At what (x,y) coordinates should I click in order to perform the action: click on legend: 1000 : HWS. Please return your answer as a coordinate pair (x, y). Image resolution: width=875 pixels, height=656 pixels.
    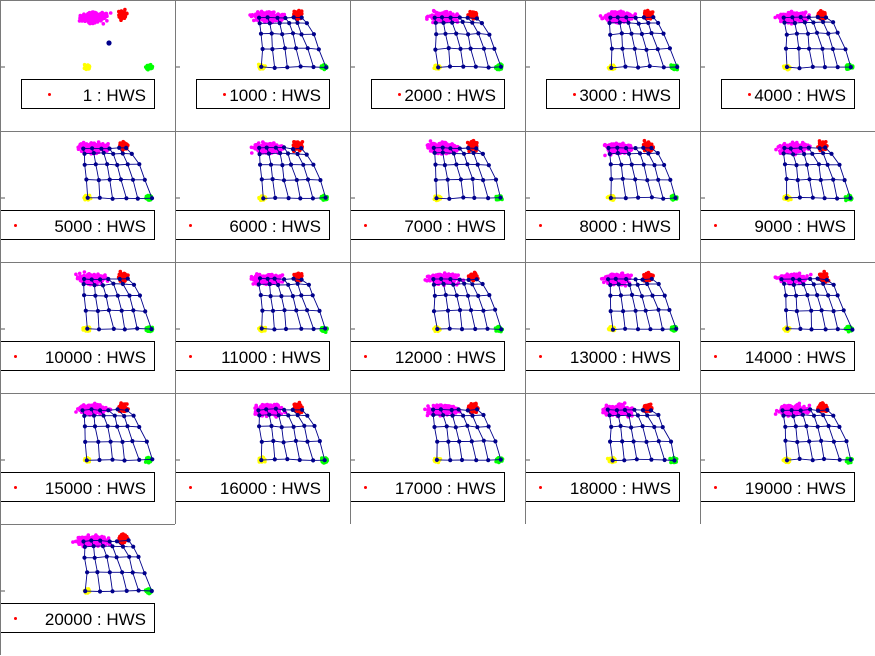
    Looking at the image, I should click on (263, 94).